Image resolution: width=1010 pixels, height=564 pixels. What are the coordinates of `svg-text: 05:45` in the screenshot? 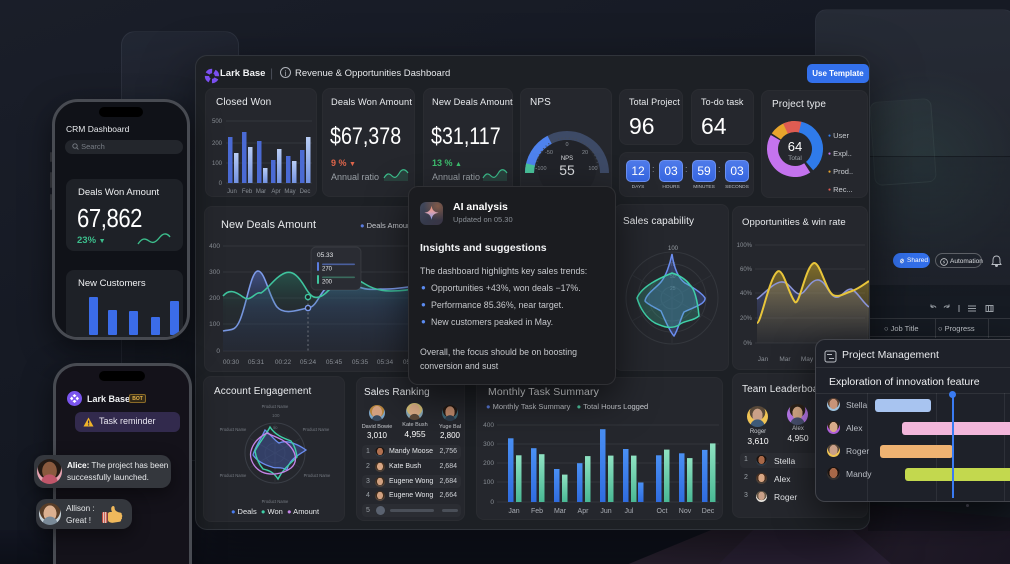 It's located at (334, 362).